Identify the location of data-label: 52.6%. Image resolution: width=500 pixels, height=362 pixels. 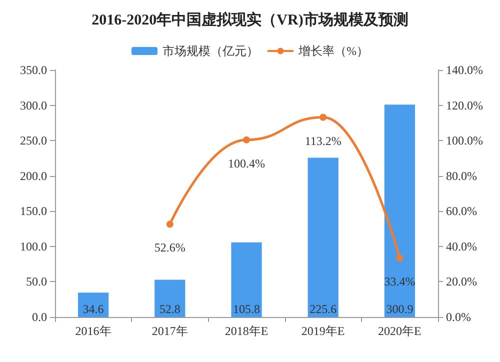
(170, 247).